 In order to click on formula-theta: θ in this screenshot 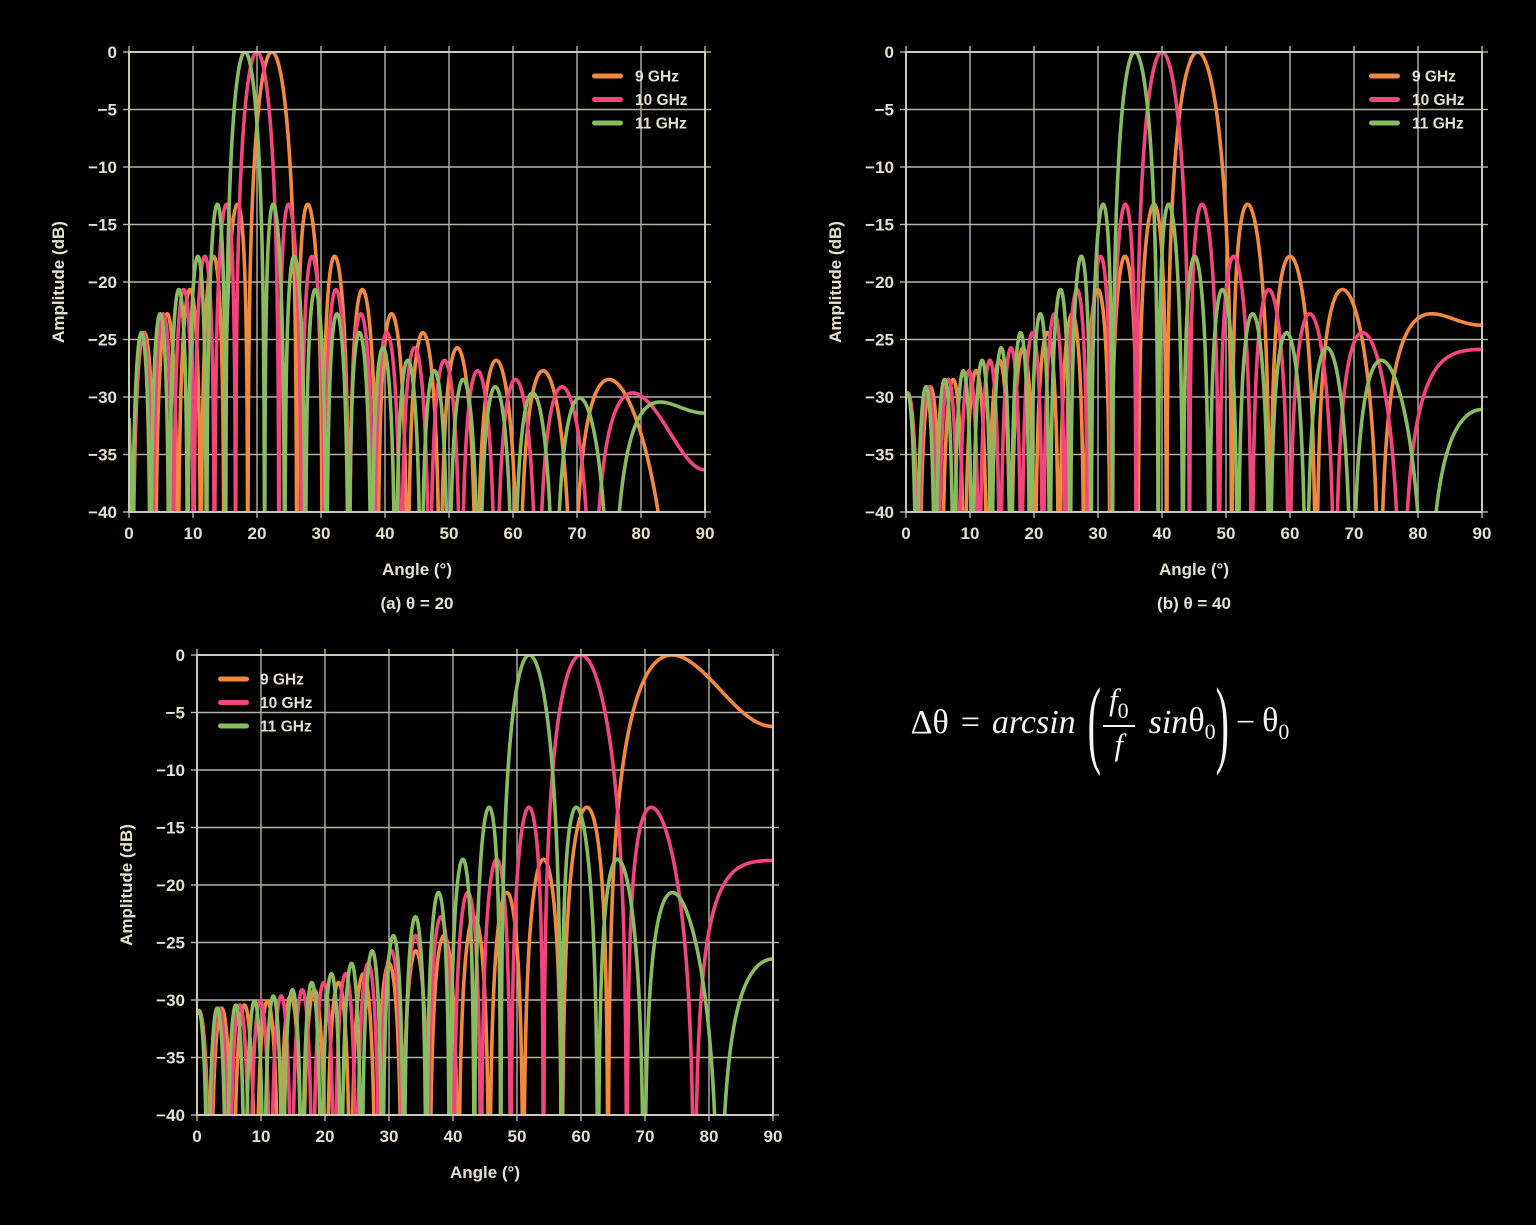, I will do `click(940, 722)`.